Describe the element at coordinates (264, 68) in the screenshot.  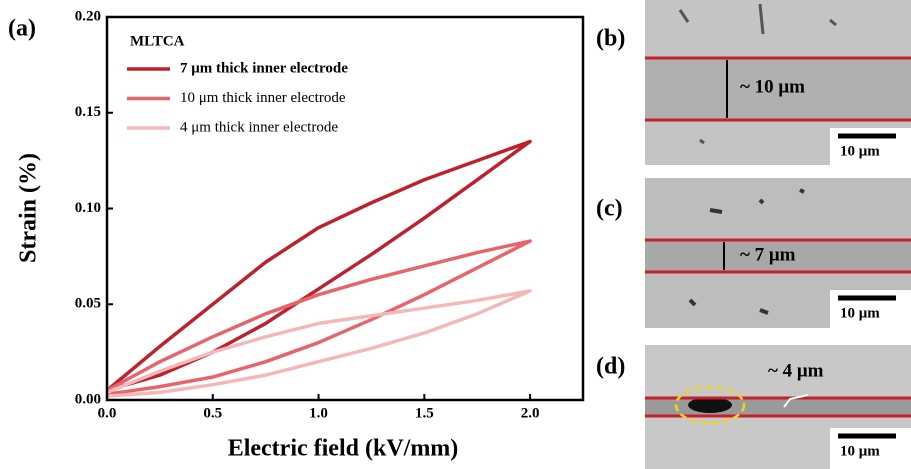
I see `legend-label: 7 μm thick inner electrode` at that location.